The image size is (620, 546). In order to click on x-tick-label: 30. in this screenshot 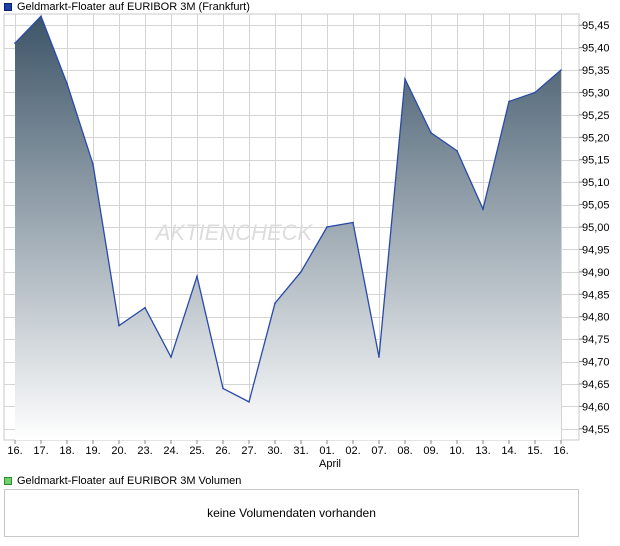, I will do `click(274, 451)`.